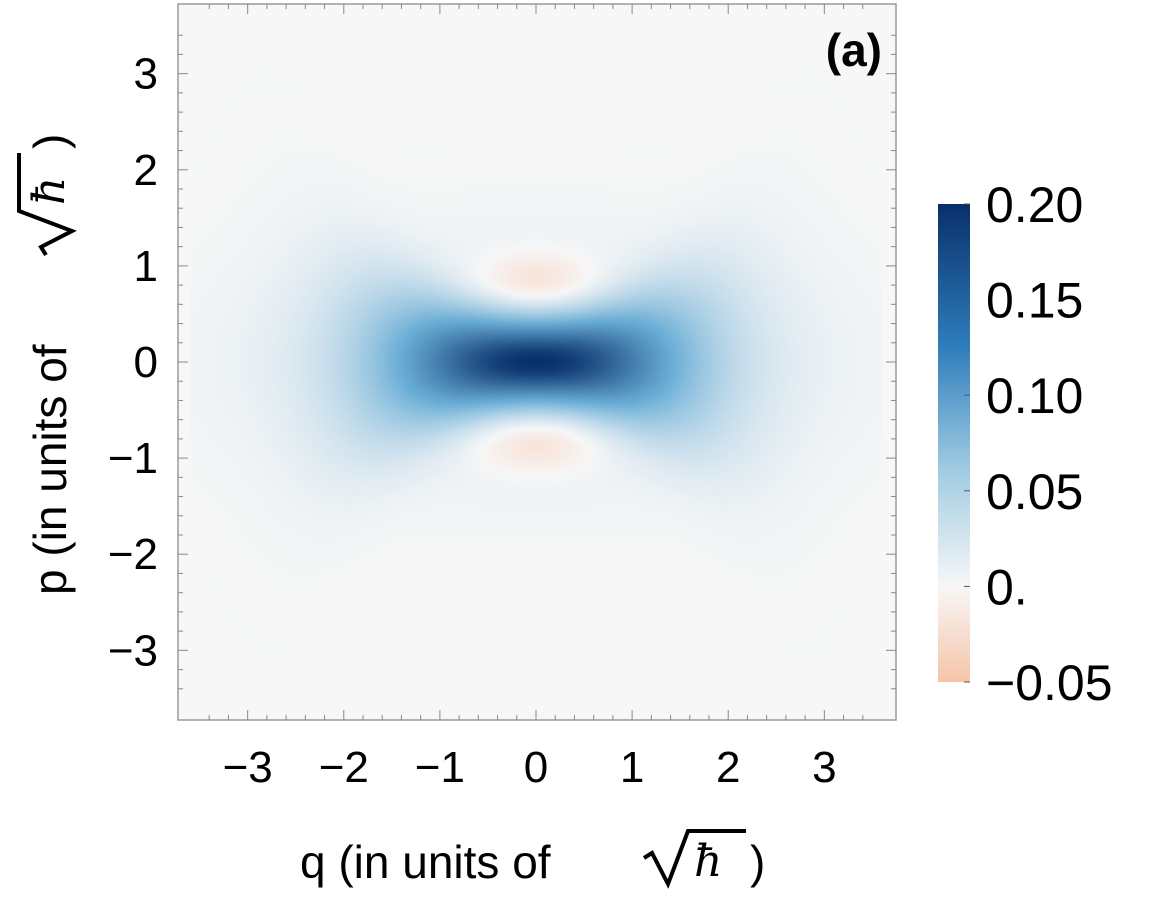  Describe the element at coordinates (440, 767) in the screenshot. I see `x-tick-label: −1` at that location.